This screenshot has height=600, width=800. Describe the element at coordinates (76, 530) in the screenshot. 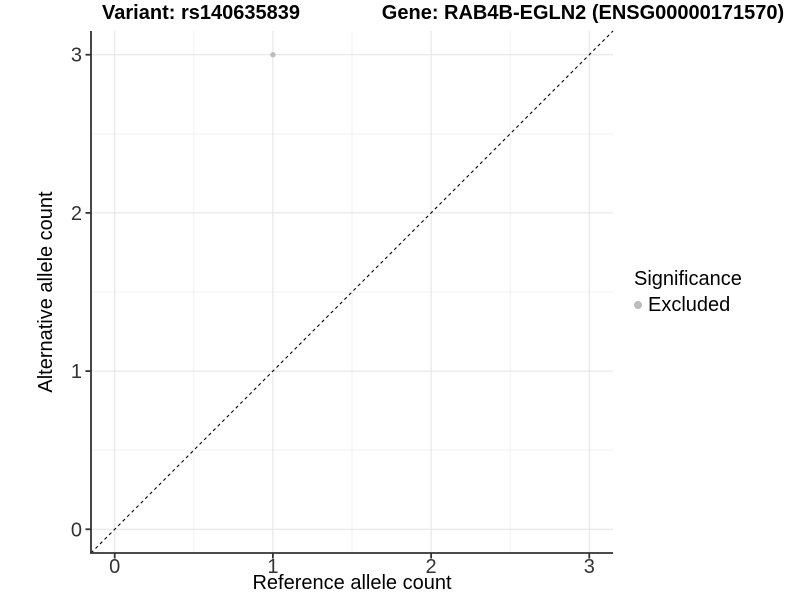

I see `y-tick-label: 0` at that location.